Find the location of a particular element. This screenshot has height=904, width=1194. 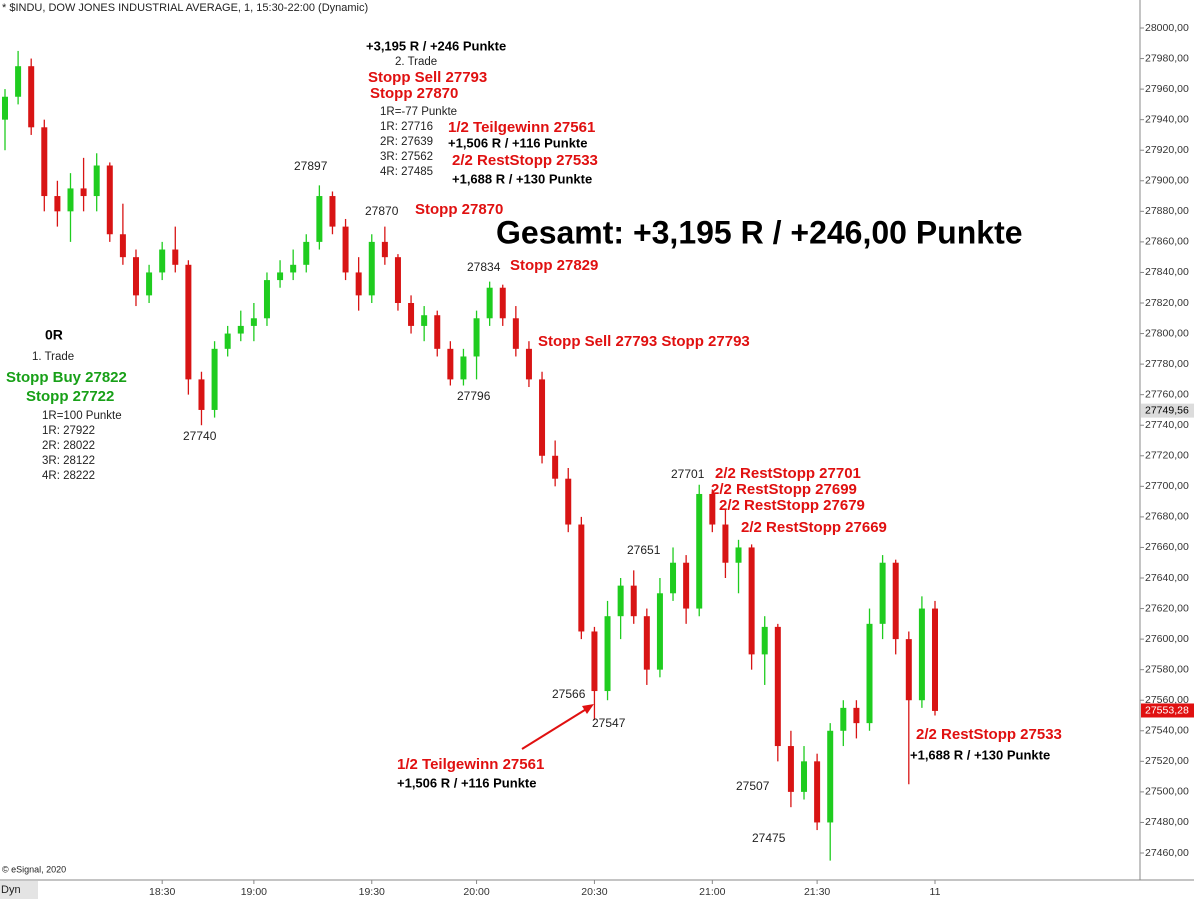

annotation: 2R: 28022 is located at coordinates (68, 446).